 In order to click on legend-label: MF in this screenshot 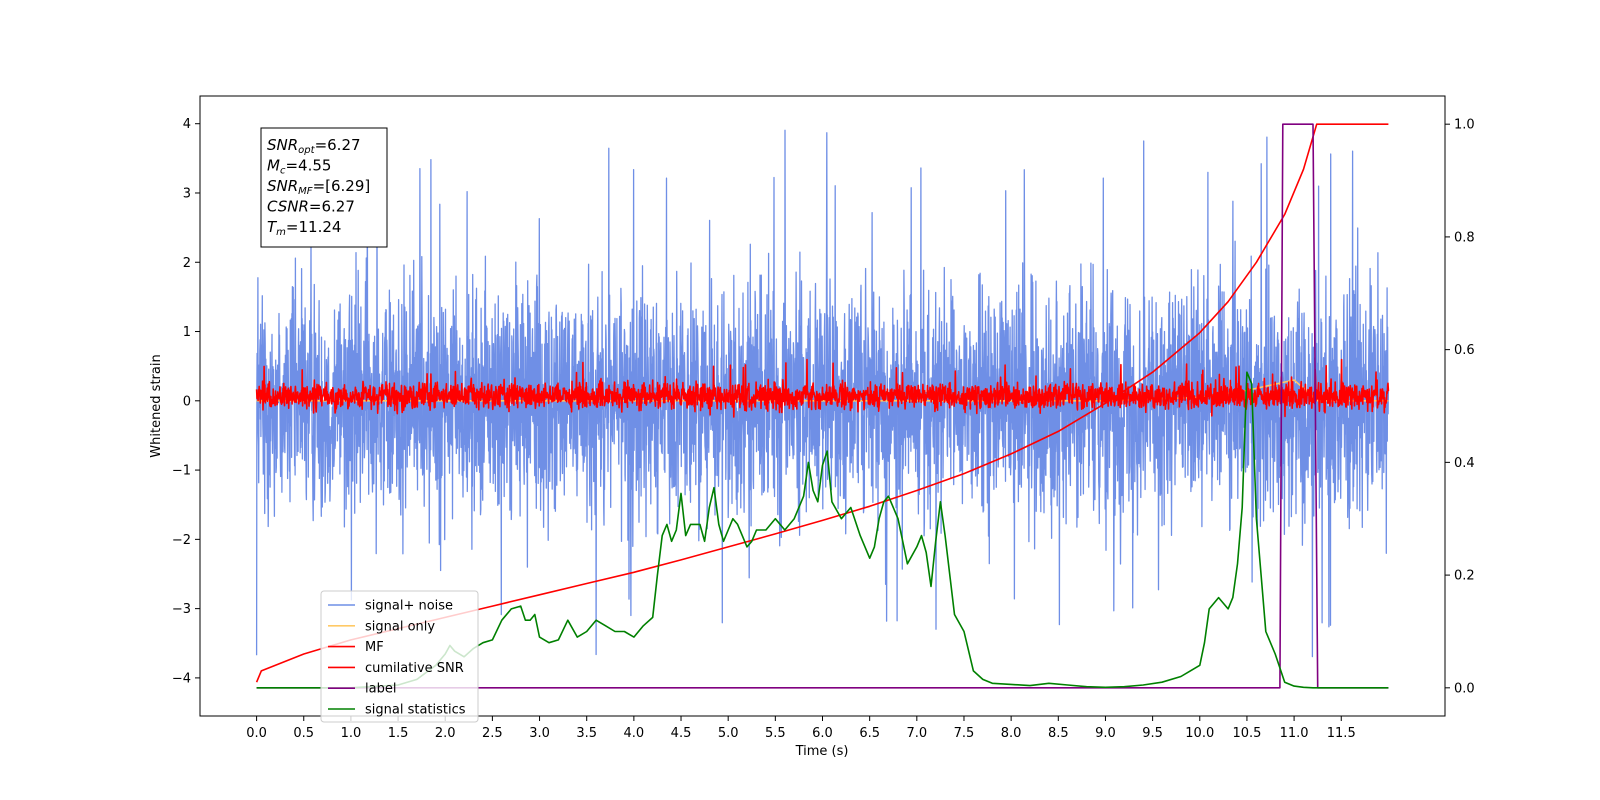, I will do `click(374, 647)`.